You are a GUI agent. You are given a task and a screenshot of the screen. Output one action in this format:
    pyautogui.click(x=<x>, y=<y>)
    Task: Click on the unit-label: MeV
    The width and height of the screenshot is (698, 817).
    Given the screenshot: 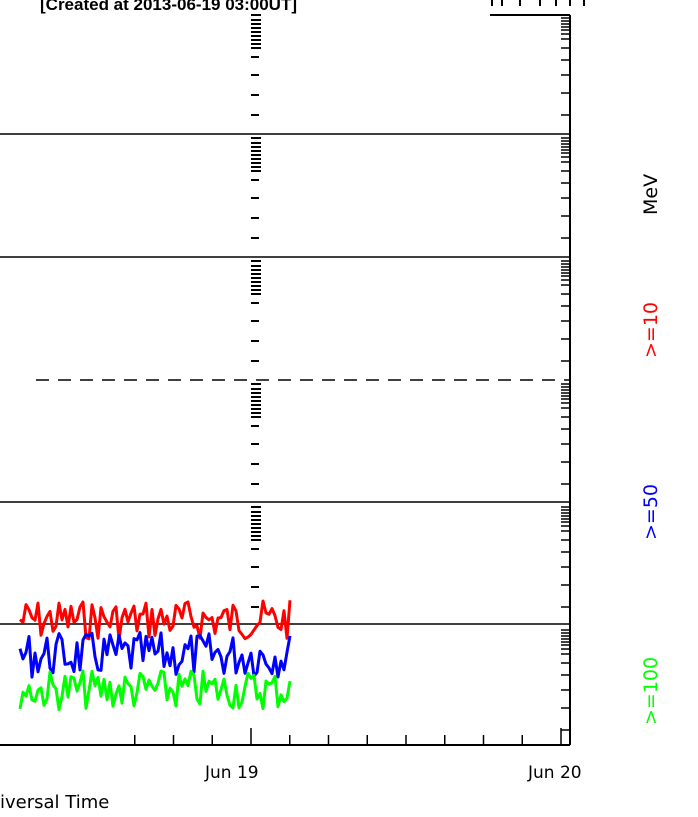 What is the action you would take?
    pyautogui.click(x=651, y=194)
    